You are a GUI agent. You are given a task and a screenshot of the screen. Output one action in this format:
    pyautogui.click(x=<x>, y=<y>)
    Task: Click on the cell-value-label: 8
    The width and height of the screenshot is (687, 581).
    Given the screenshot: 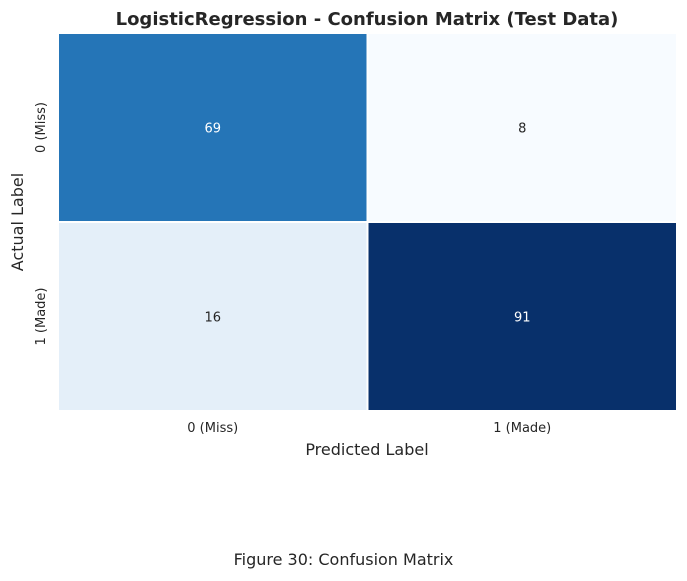 What is the action you would take?
    pyautogui.click(x=522, y=129)
    